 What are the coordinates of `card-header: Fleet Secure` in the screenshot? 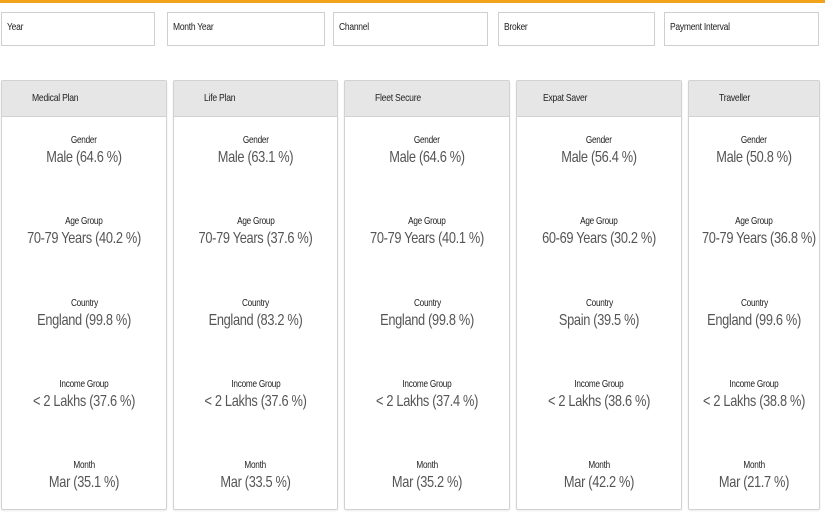 It's located at (427, 99).